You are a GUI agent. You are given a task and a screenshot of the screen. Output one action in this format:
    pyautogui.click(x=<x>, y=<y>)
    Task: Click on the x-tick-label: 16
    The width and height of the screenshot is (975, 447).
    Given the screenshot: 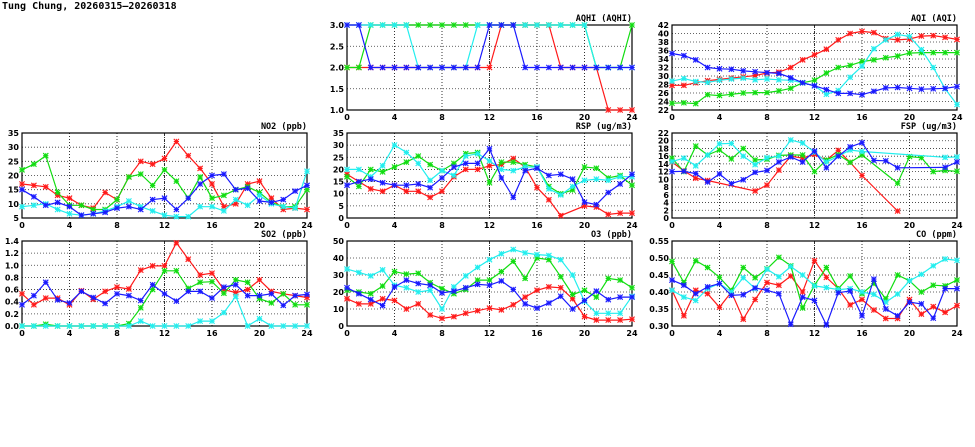 What is the action you would take?
    pyautogui.click(x=862, y=225)
    